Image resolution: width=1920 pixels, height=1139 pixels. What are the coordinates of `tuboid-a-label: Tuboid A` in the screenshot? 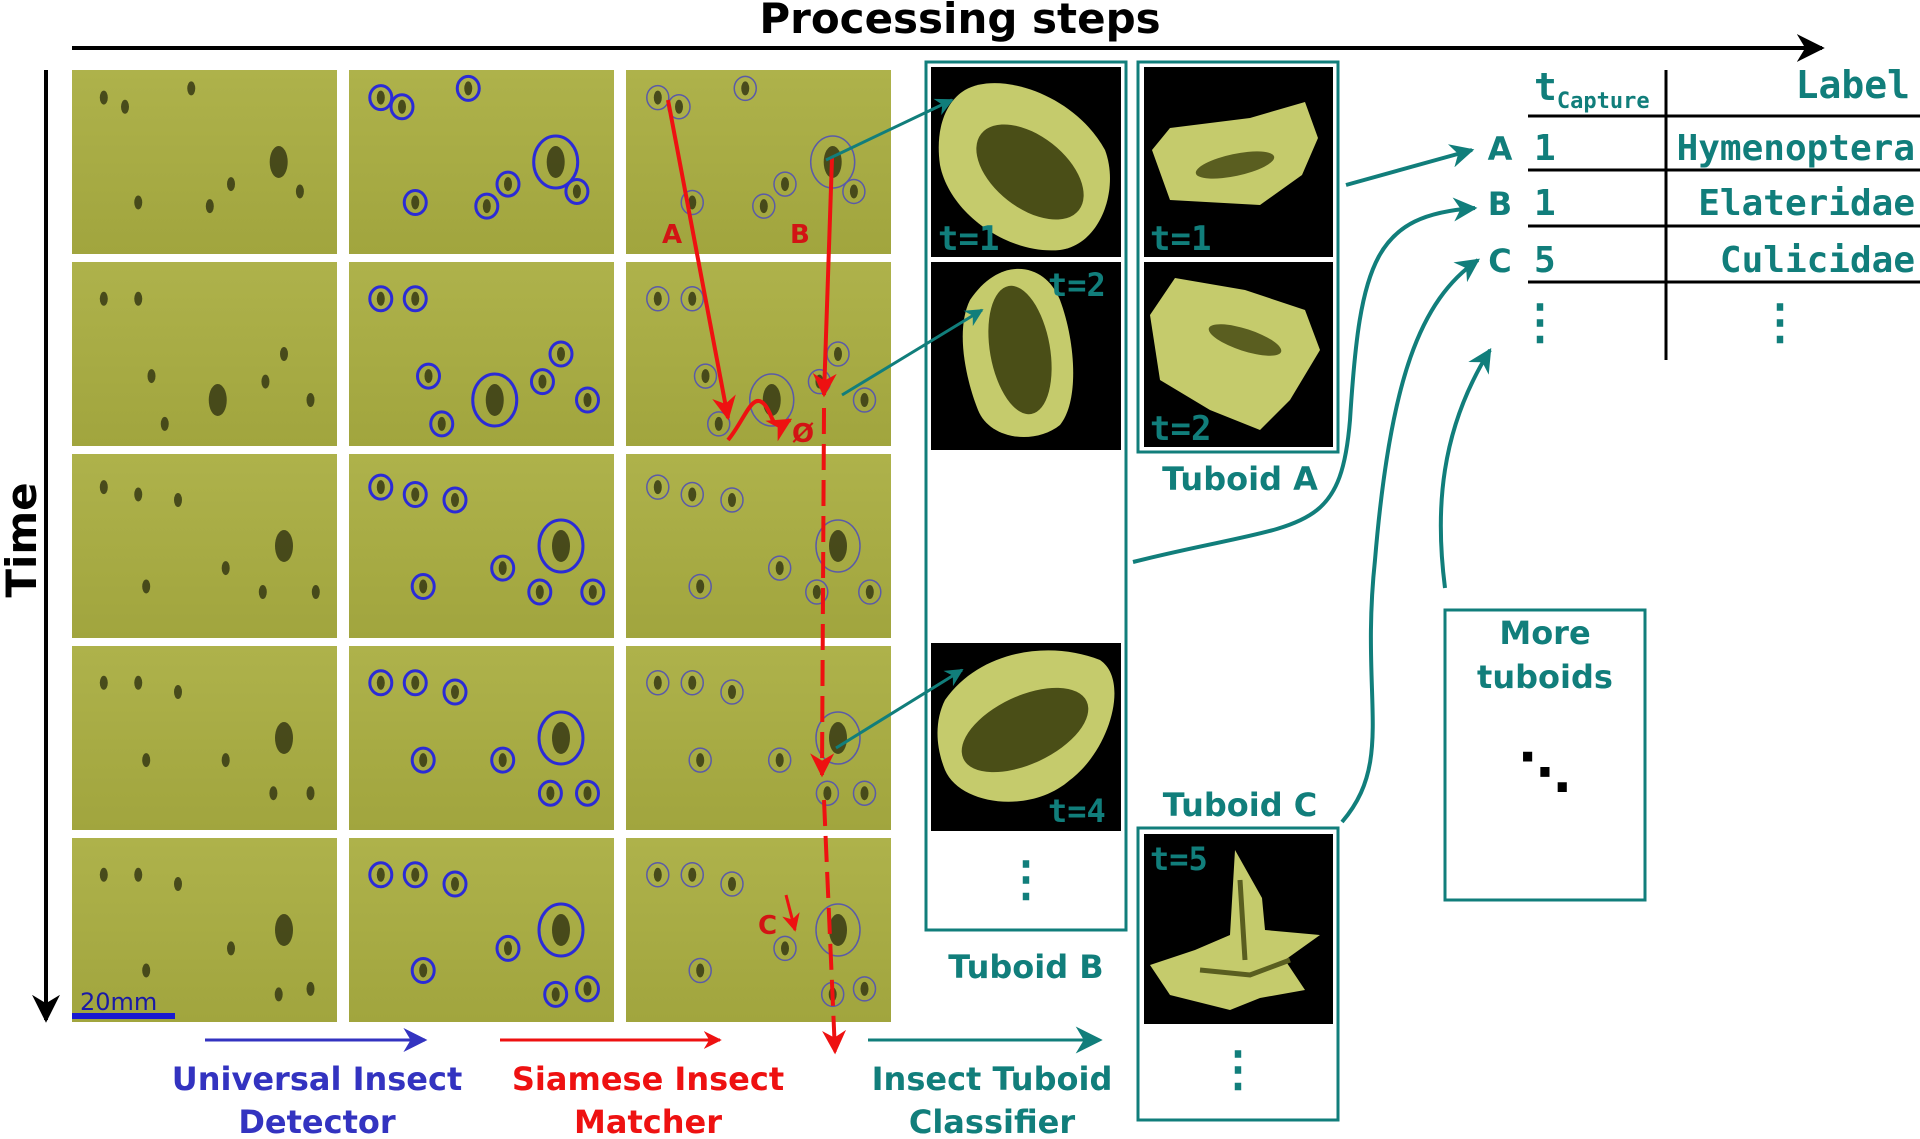 It's located at (1240, 479).